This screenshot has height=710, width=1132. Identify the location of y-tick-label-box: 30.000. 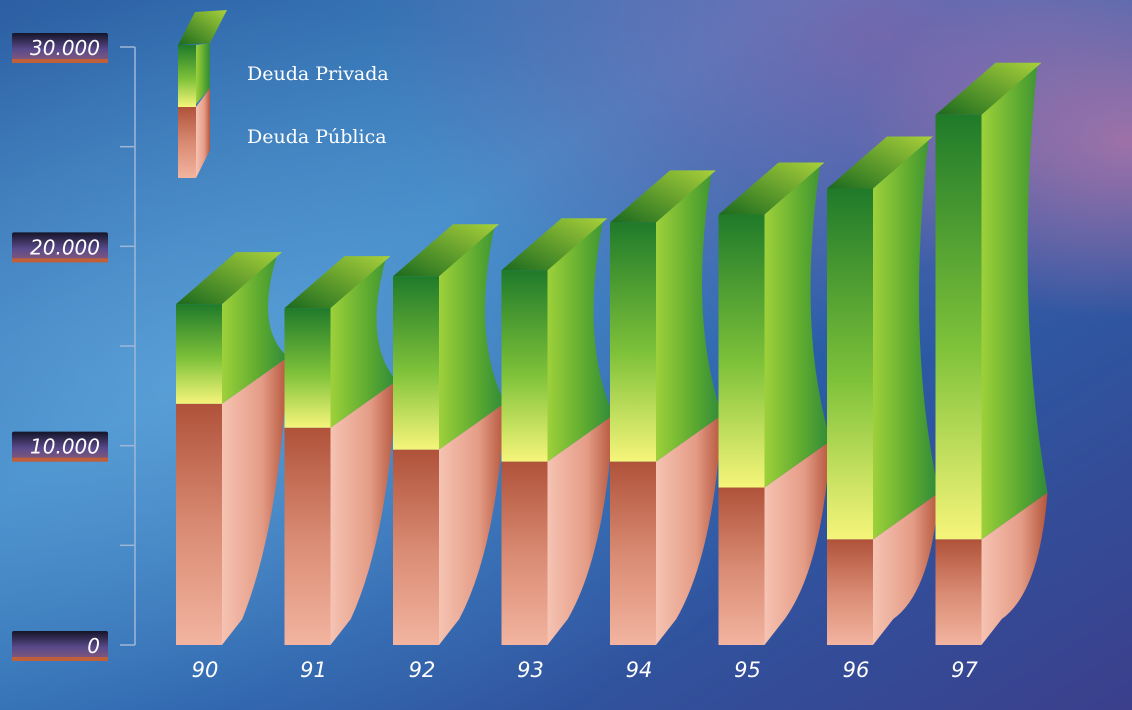
(60, 48).